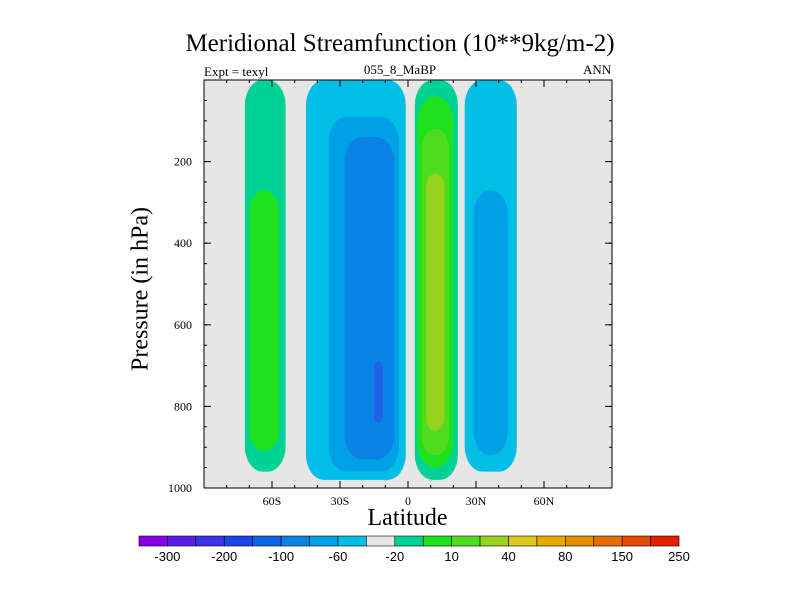 The height and width of the screenshot is (600, 800). Describe the element at coordinates (264, 321) in the screenshot. I see `contour-band-sh-outer-core` at that location.